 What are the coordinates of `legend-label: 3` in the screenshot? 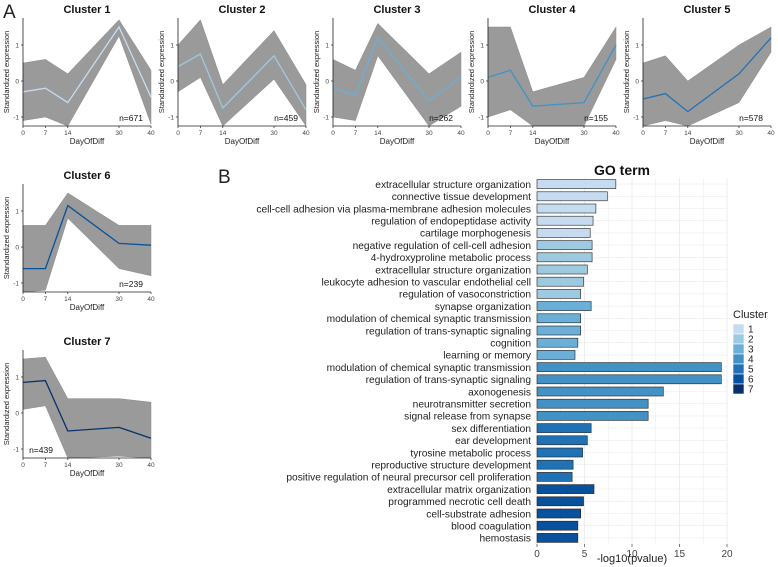 It's located at (751, 350).